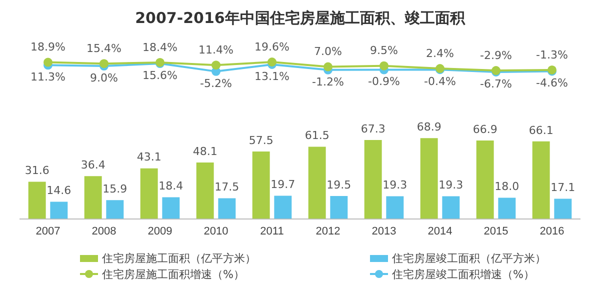 This screenshot has height=288, width=600. Describe the element at coordinates (261, 140) in the screenshot. I see `data-label: 57.5` at that location.